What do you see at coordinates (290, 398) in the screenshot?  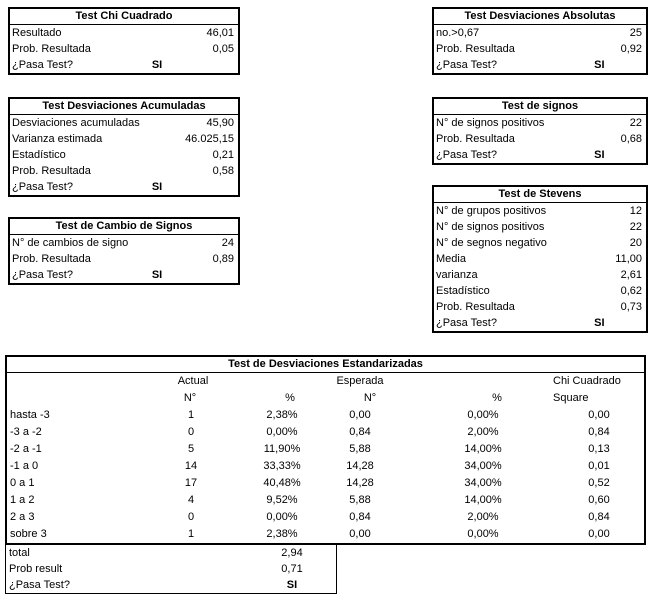 I see `header-actual-pct-cell: %` at bounding box center [290, 398].